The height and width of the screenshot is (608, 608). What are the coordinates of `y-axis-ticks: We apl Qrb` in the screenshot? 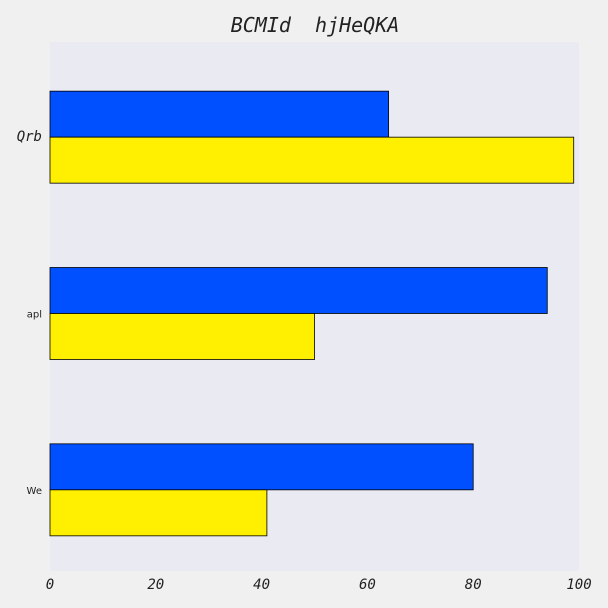 It's located at (29, 313).